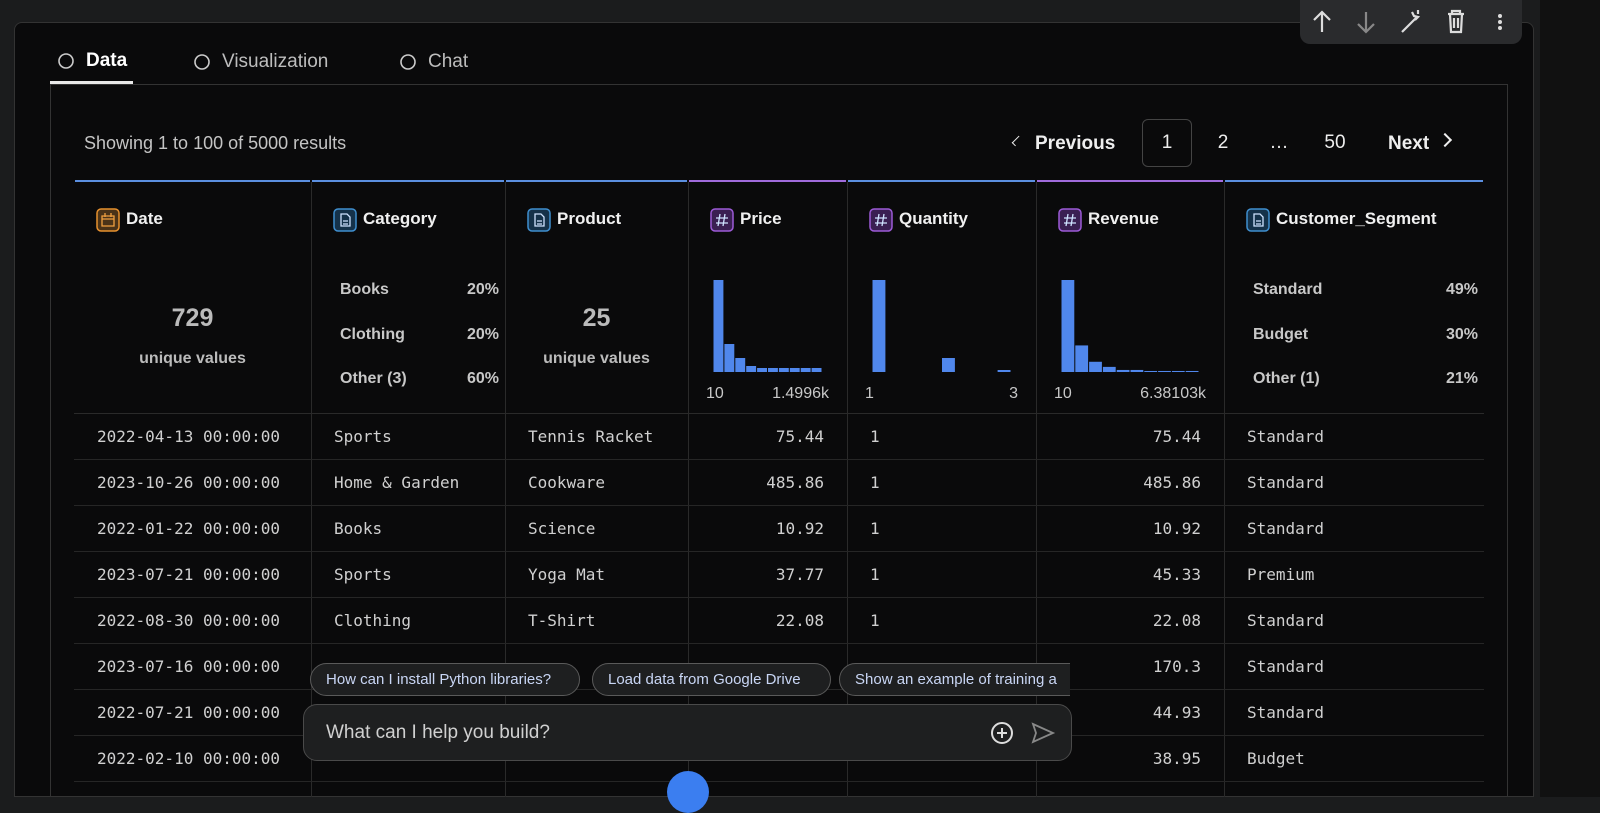  I want to click on histogram, so click(767, 326).